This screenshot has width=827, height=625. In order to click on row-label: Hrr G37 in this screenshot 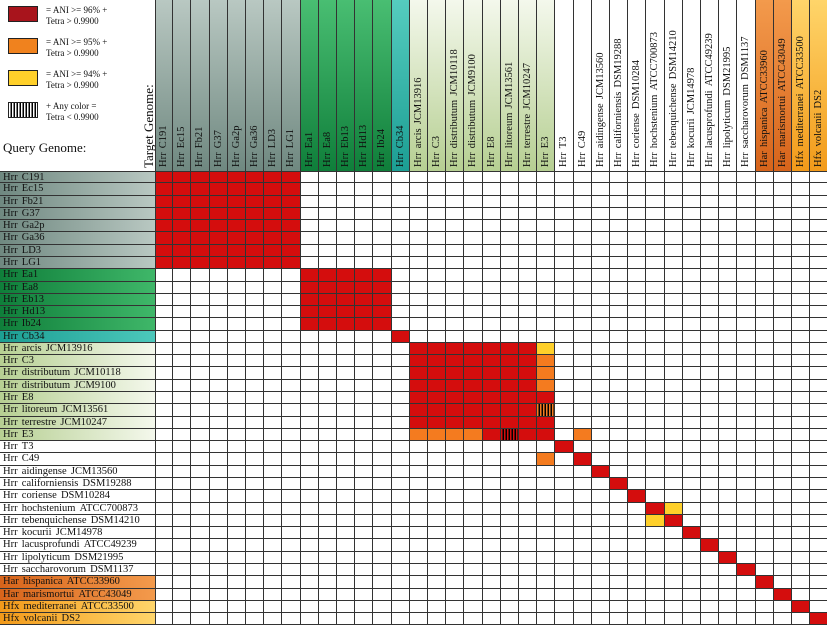, I will do `click(77, 214)`.